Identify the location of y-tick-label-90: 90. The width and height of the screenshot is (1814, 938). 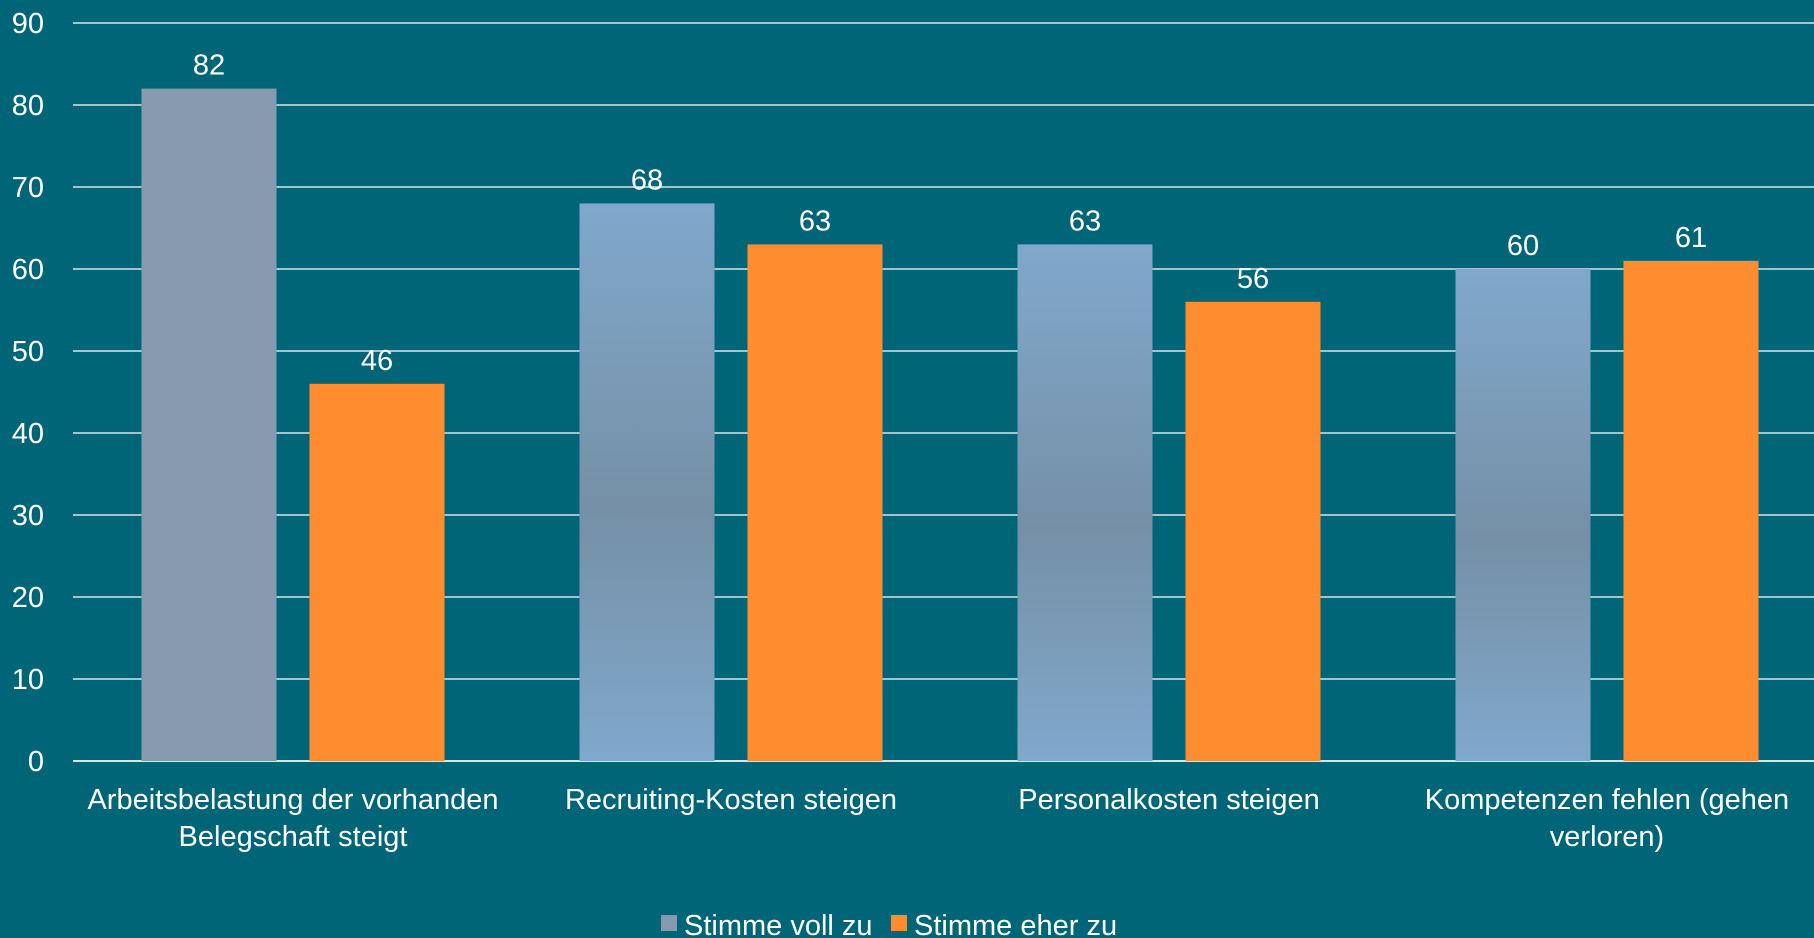
(28, 24).